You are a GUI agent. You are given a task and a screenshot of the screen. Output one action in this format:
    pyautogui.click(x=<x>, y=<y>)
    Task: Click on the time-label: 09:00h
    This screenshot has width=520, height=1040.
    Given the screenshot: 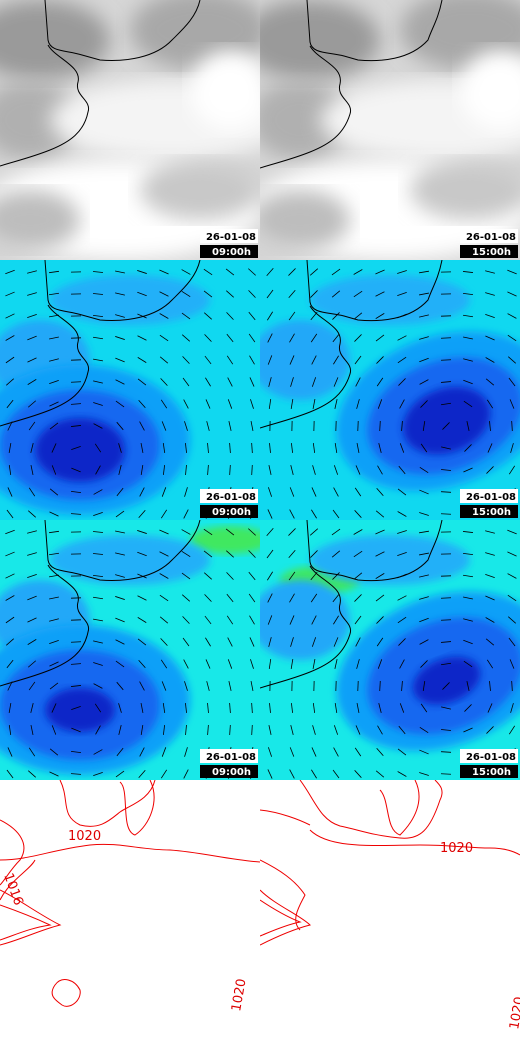 What is the action you would take?
    pyautogui.click(x=231, y=512)
    